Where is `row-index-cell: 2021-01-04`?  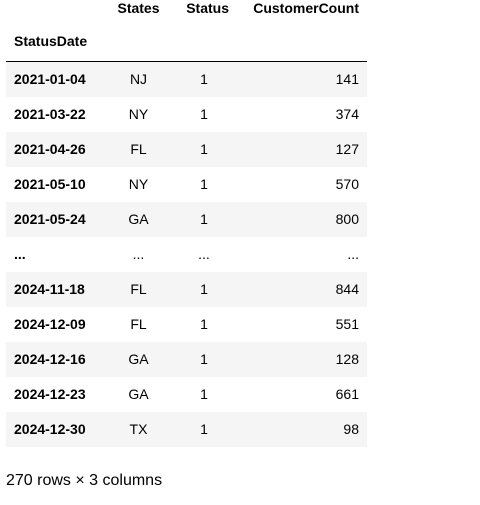
row-index-cell: 2021-01-04 is located at coordinates (50, 79).